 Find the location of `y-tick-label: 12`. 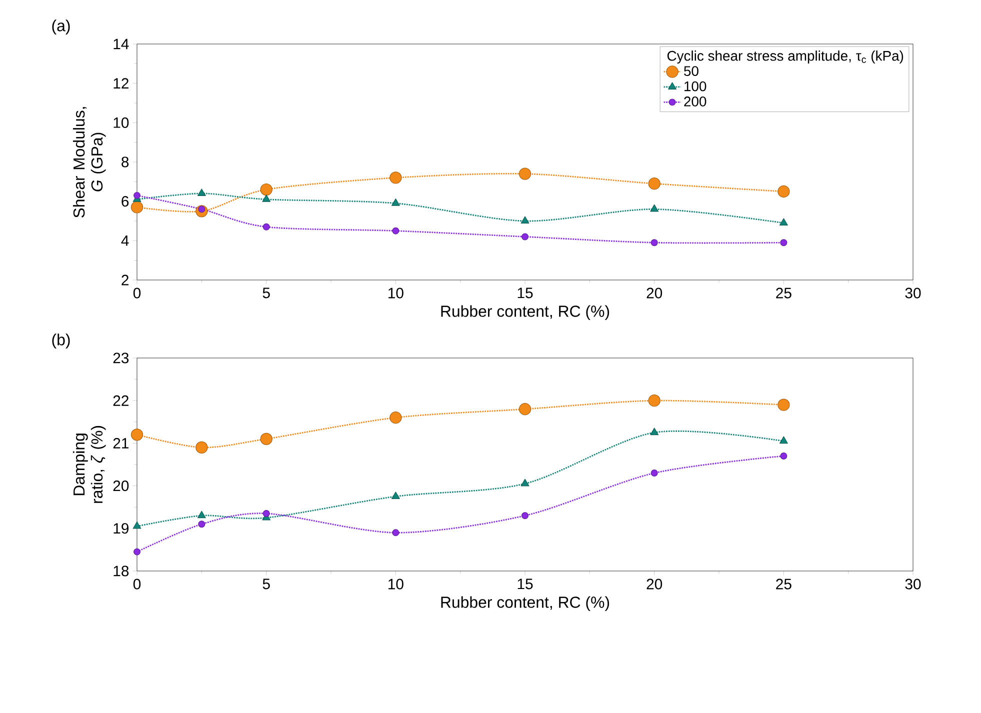

y-tick-label: 12 is located at coordinates (121, 83).